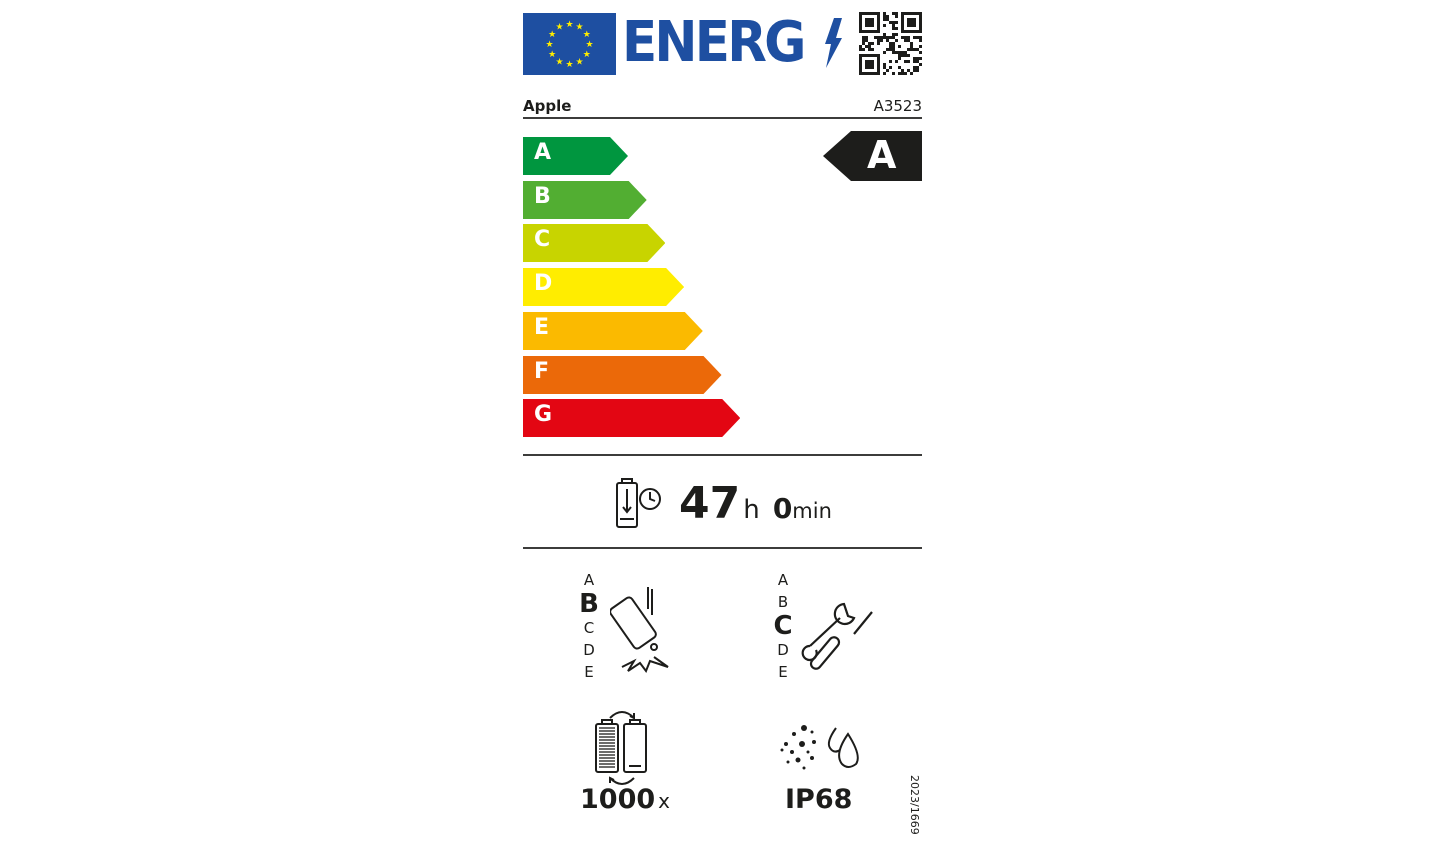 Image resolution: width=1445 pixels, height=848 pixels. What do you see at coordinates (542, 327) in the screenshot?
I see `energy-class-letter: E` at bounding box center [542, 327].